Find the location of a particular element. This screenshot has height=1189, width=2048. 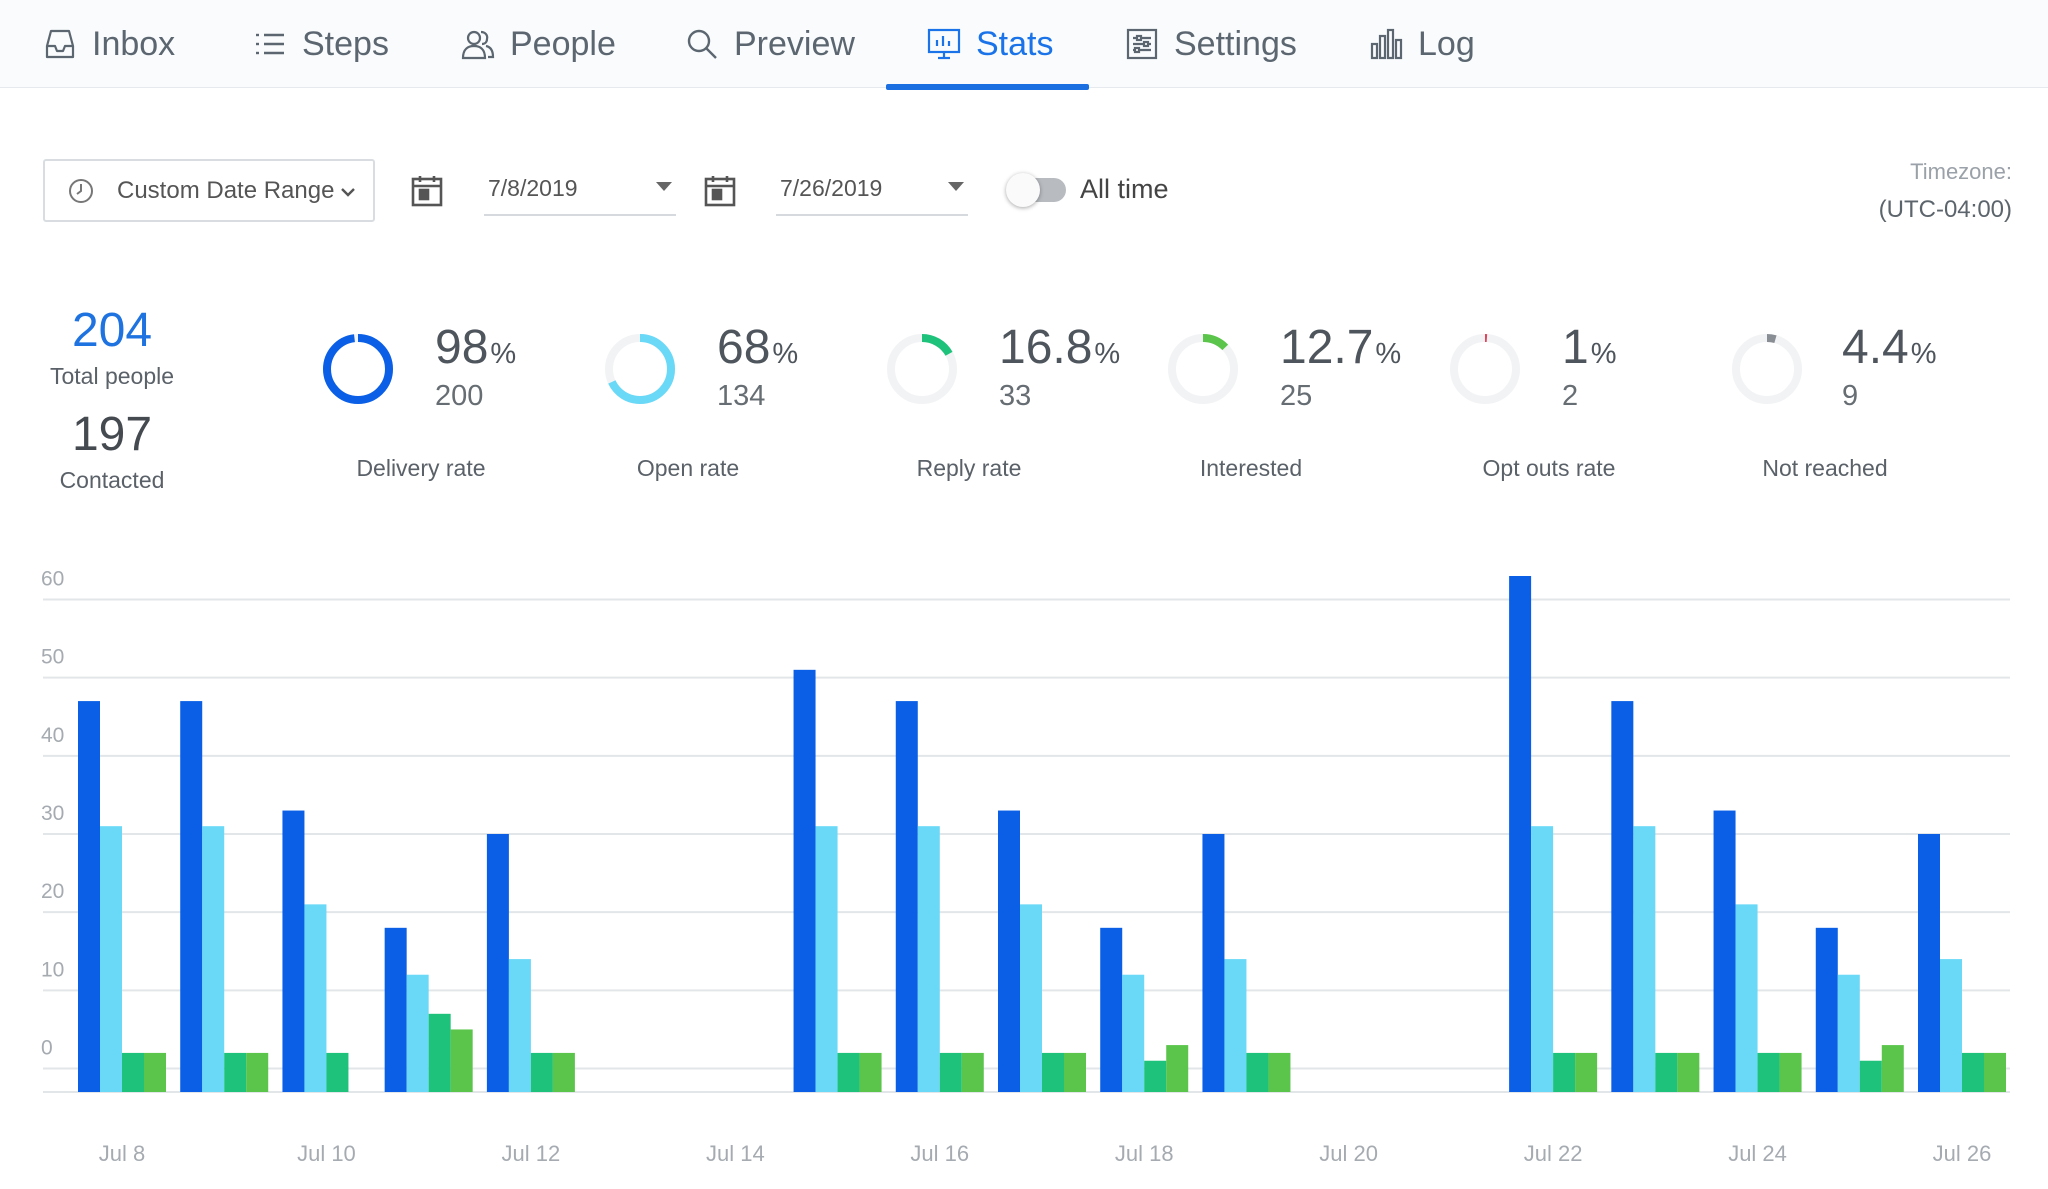

tab-log: Log is located at coordinates (1421, 44).